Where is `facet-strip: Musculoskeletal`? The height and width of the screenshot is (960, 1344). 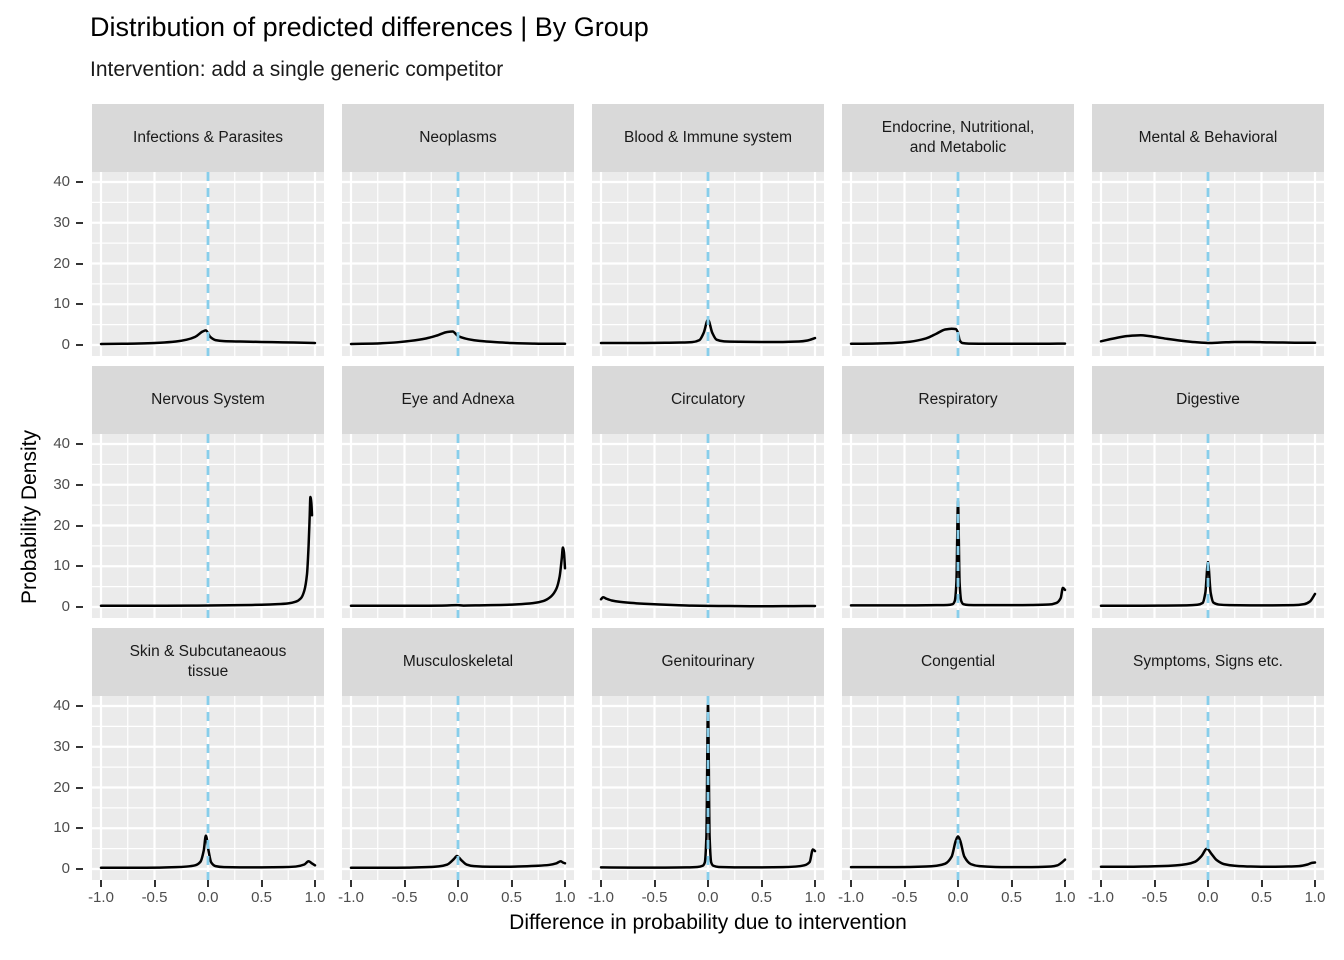
facet-strip: Musculoskeletal is located at coordinates (458, 662).